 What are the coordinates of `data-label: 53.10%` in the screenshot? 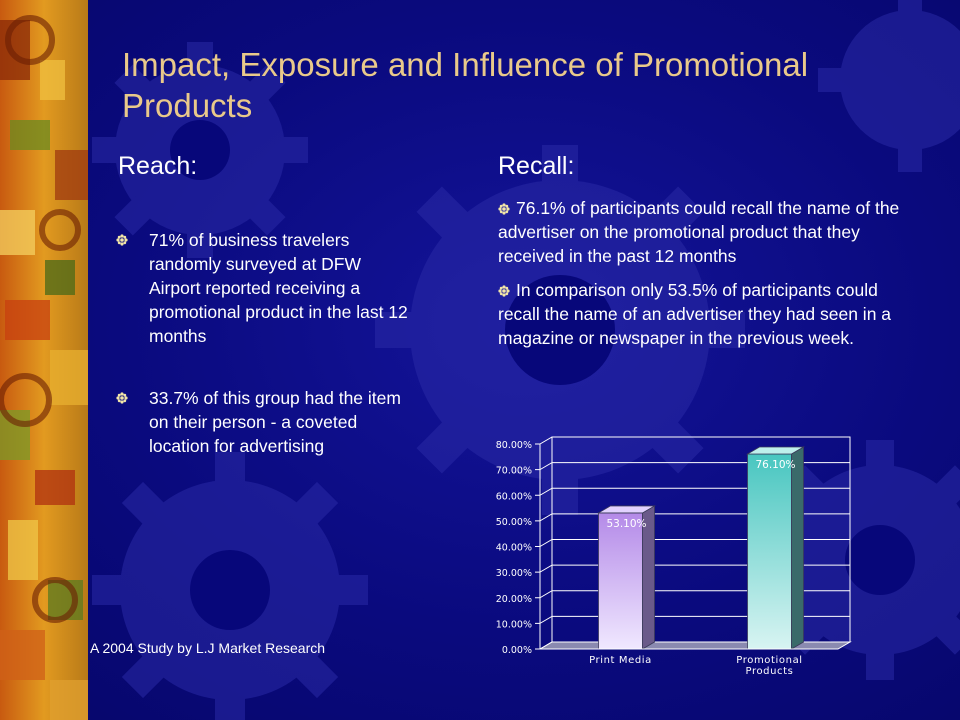 It's located at (626, 524).